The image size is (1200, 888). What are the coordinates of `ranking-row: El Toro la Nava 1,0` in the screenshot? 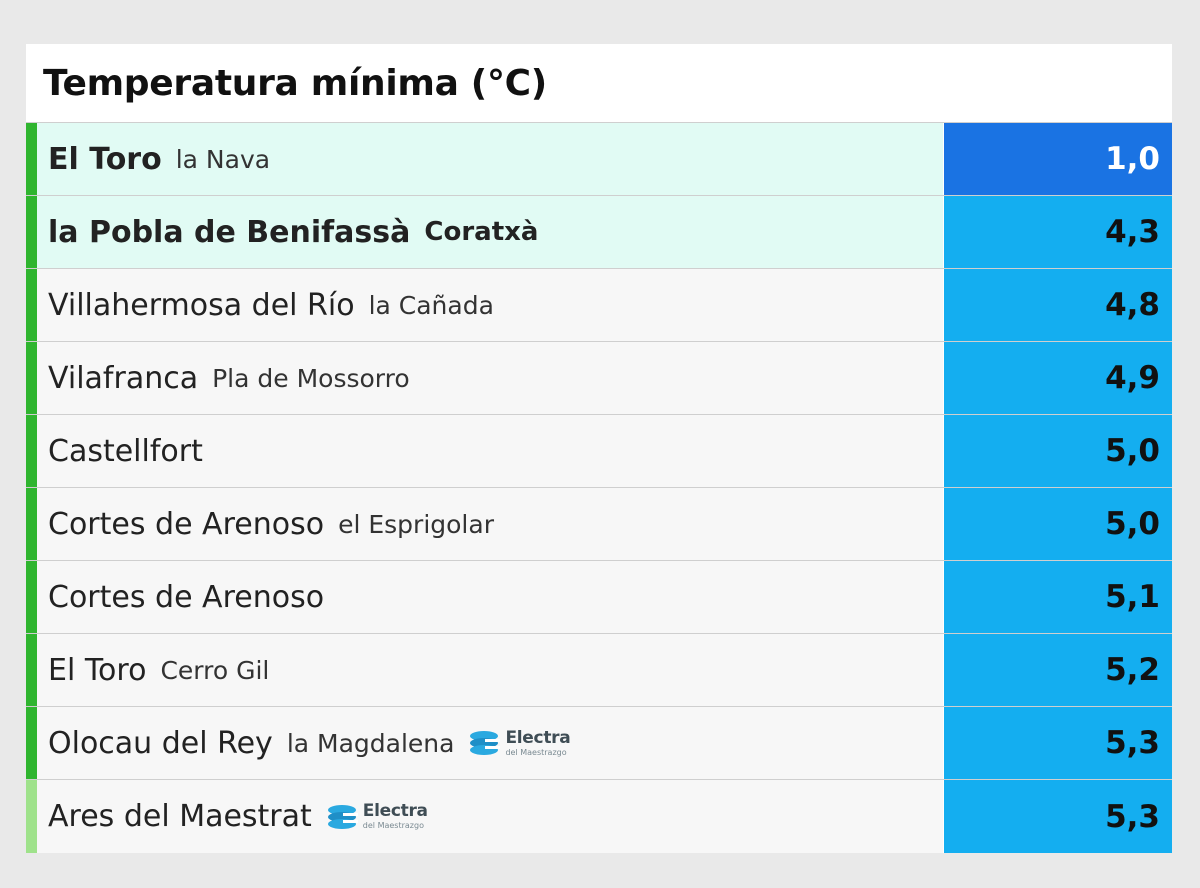 It's located at (599, 159).